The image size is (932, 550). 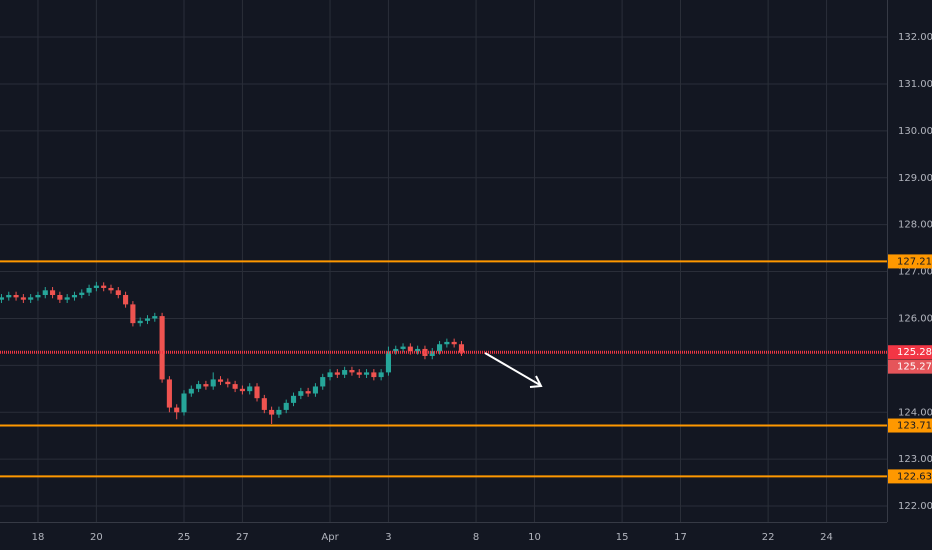 What do you see at coordinates (915, 37) in the screenshot?
I see `y-tick-label: 132.000` at bounding box center [915, 37].